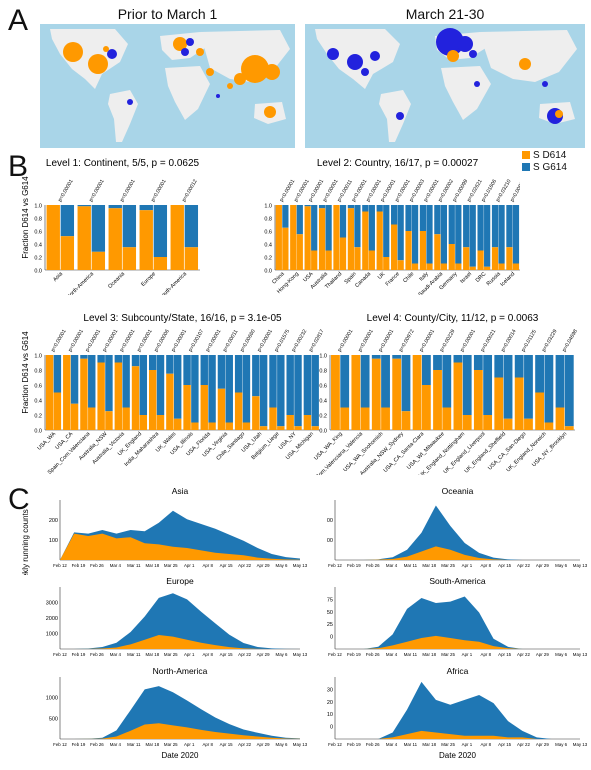  I want to click on x-tick-label-usa-ca-san-diego: USA_CA_San-Diego, so click(507, 451).